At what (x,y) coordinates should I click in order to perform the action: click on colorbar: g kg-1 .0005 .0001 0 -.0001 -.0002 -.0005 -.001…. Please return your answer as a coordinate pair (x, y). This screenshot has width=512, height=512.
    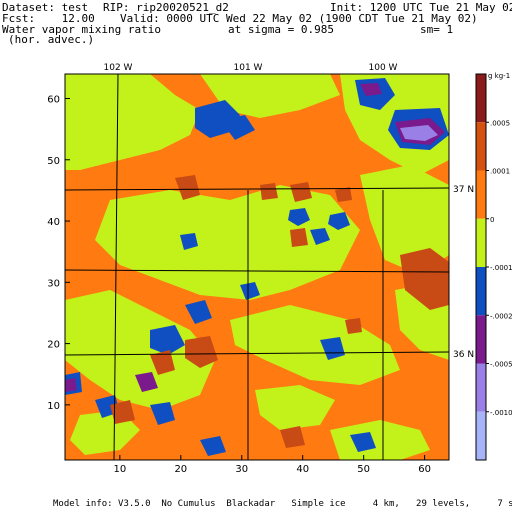
    Looking at the image, I should click on (493, 266).